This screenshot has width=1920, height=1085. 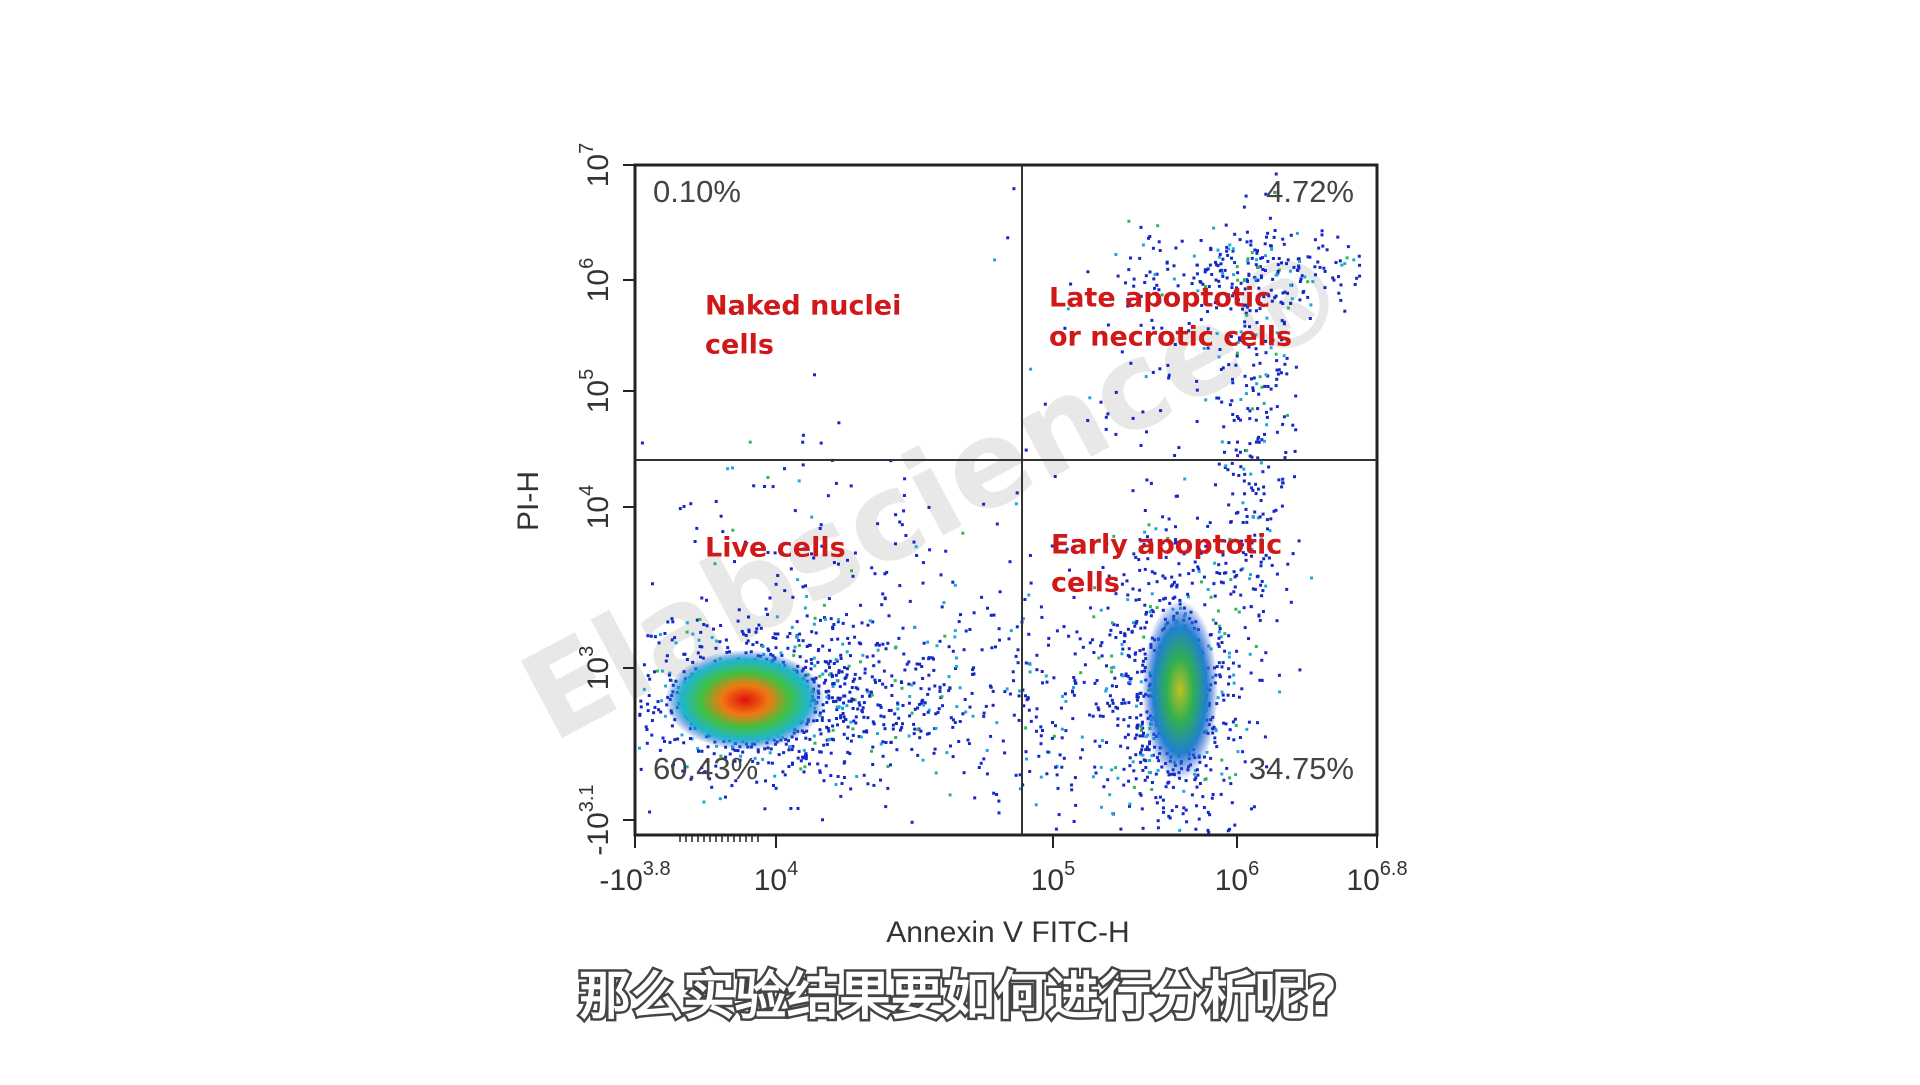 I want to click on quadrant-percent: 60.43%, so click(x=705, y=768).